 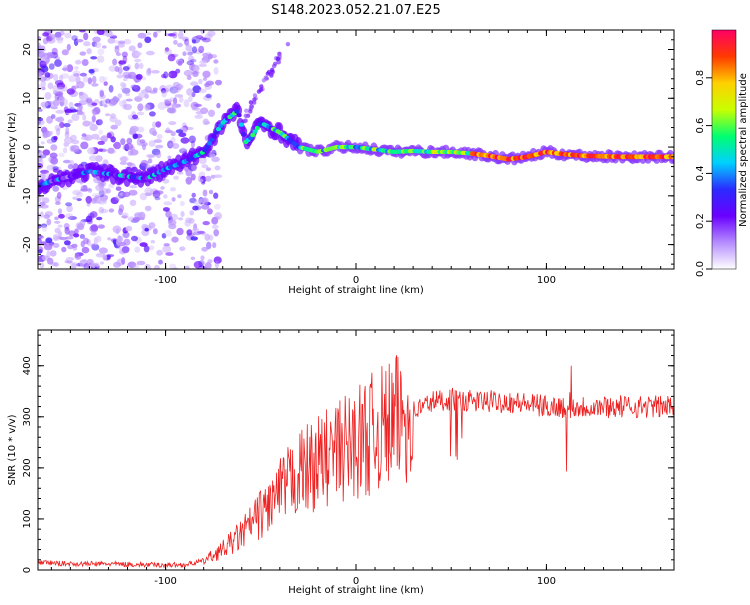 What do you see at coordinates (27, 49) in the screenshot?
I see `heatmap-y-tick-label: 20` at bounding box center [27, 49].